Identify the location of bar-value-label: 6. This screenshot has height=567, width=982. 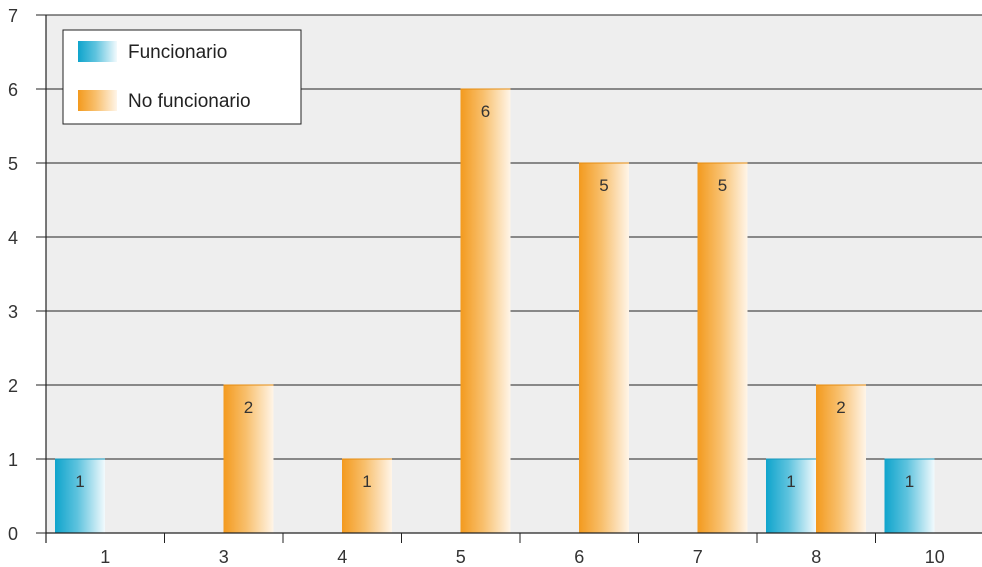
(485, 111).